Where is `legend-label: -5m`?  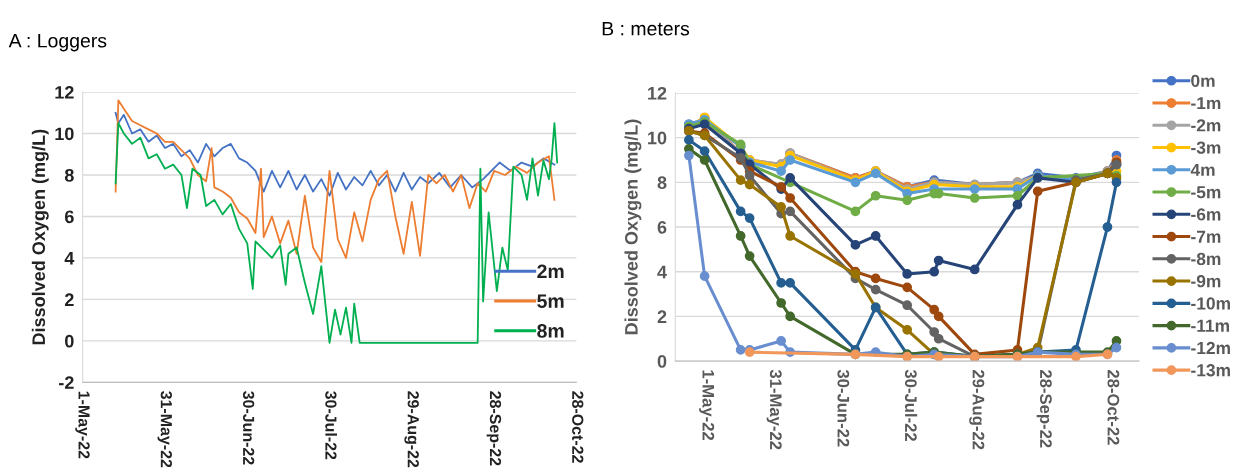 legend-label: -5m is located at coordinates (1206, 192).